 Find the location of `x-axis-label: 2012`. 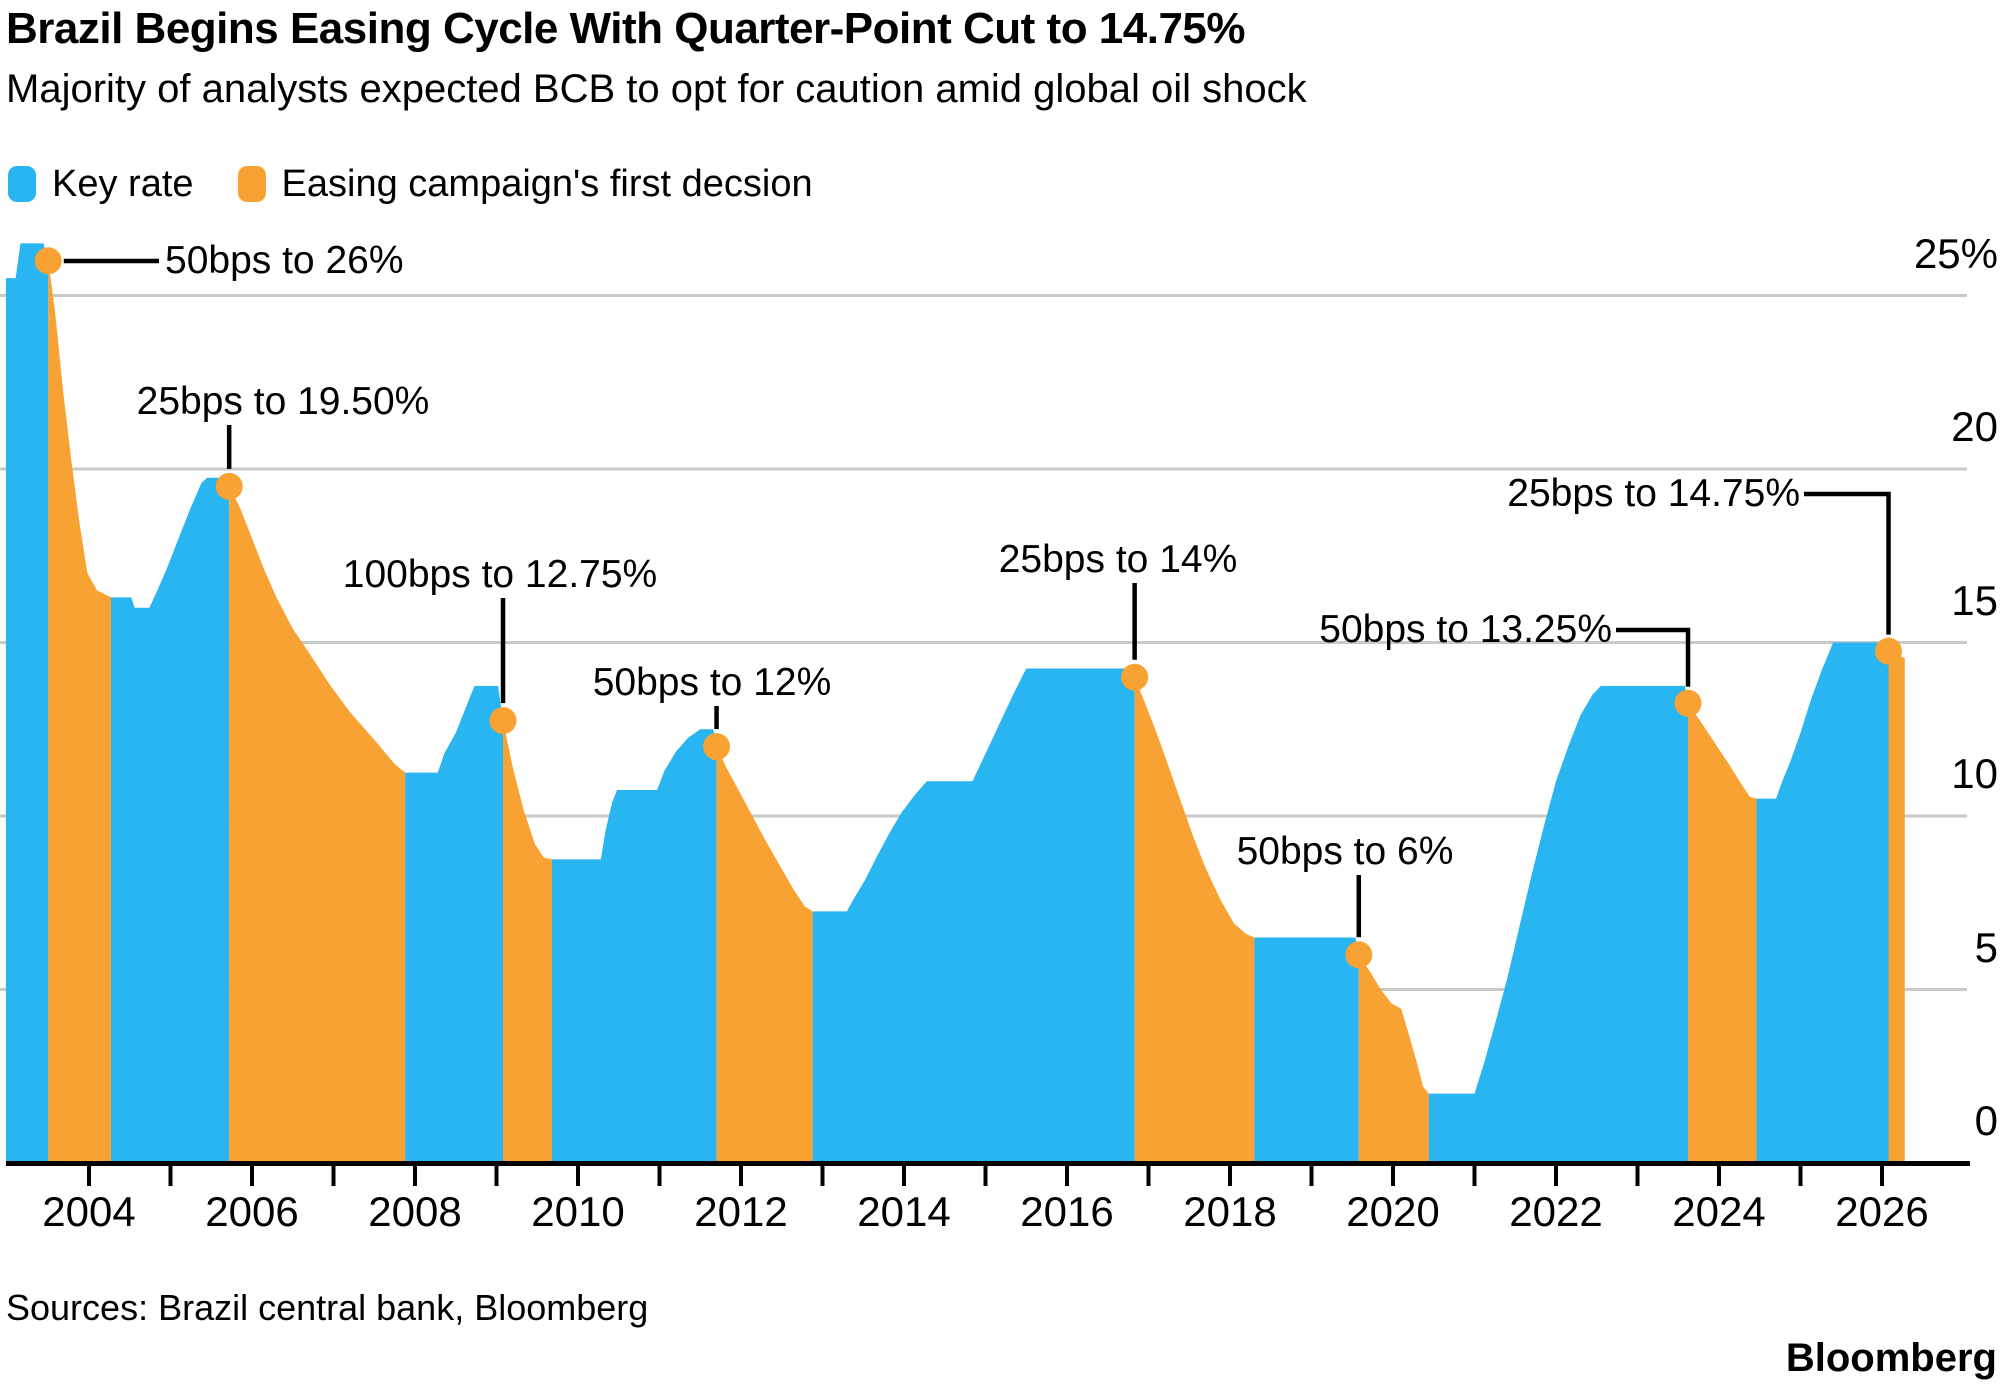

x-axis-label: 2012 is located at coordinates (741, 1211).